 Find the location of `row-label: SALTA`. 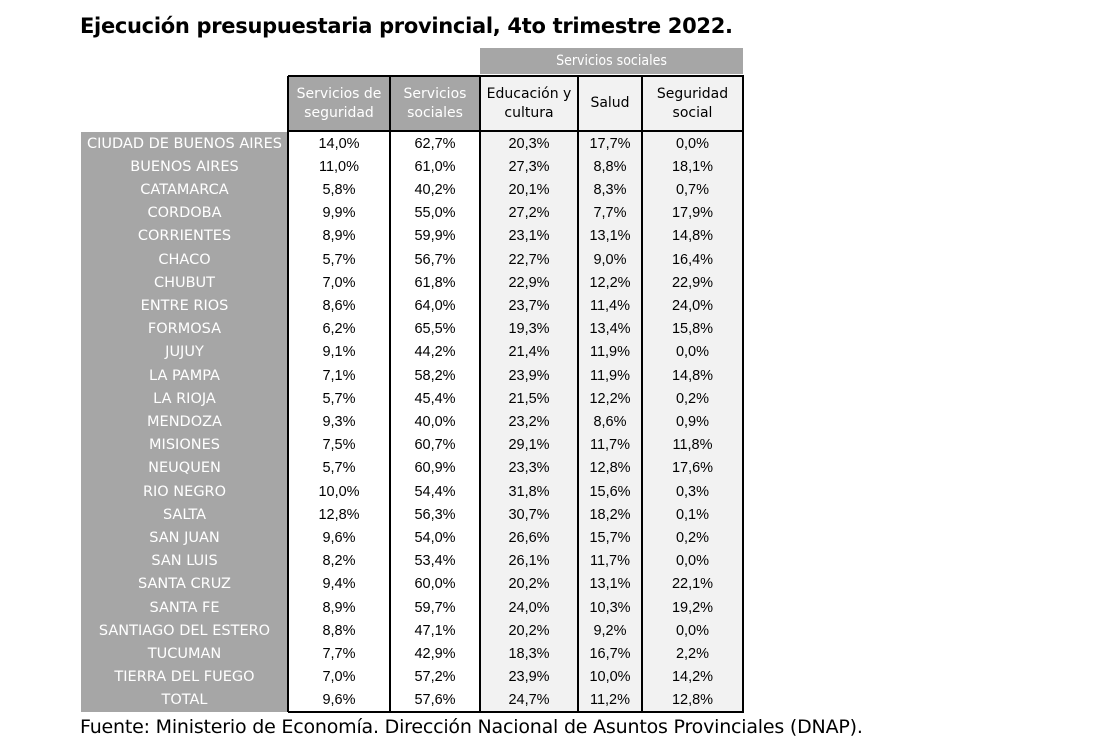

row-label: SALTA is located at coordinates (184, 514).